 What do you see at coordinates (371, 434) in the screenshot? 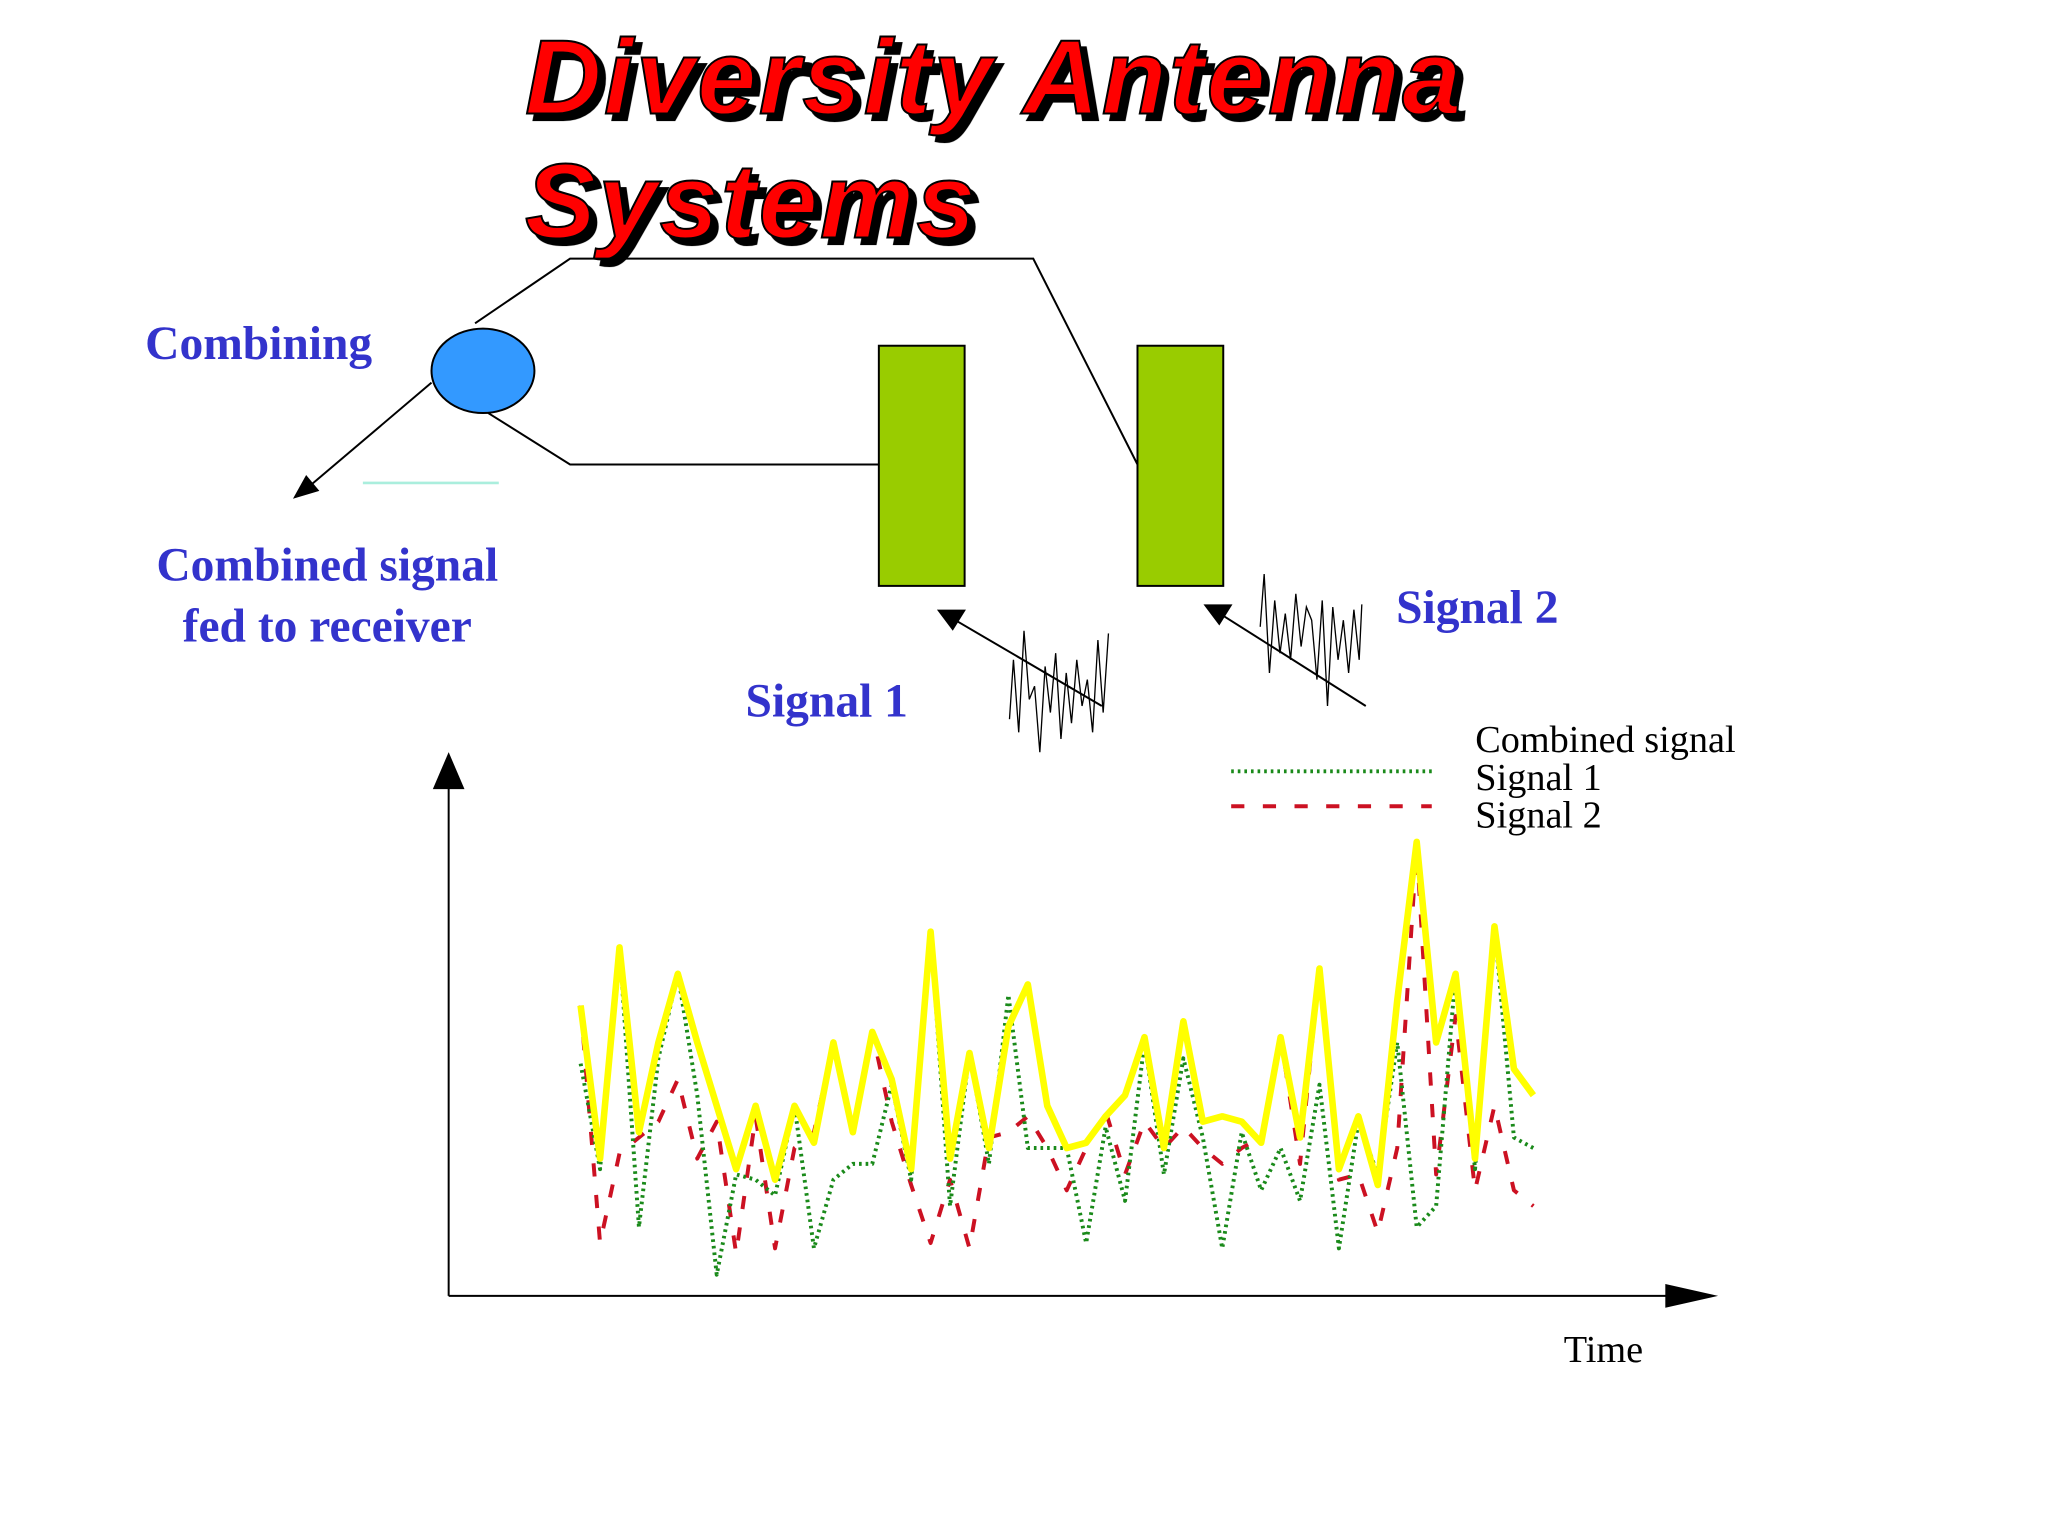
I see `output-arrow` at bounding box center [371, 434].